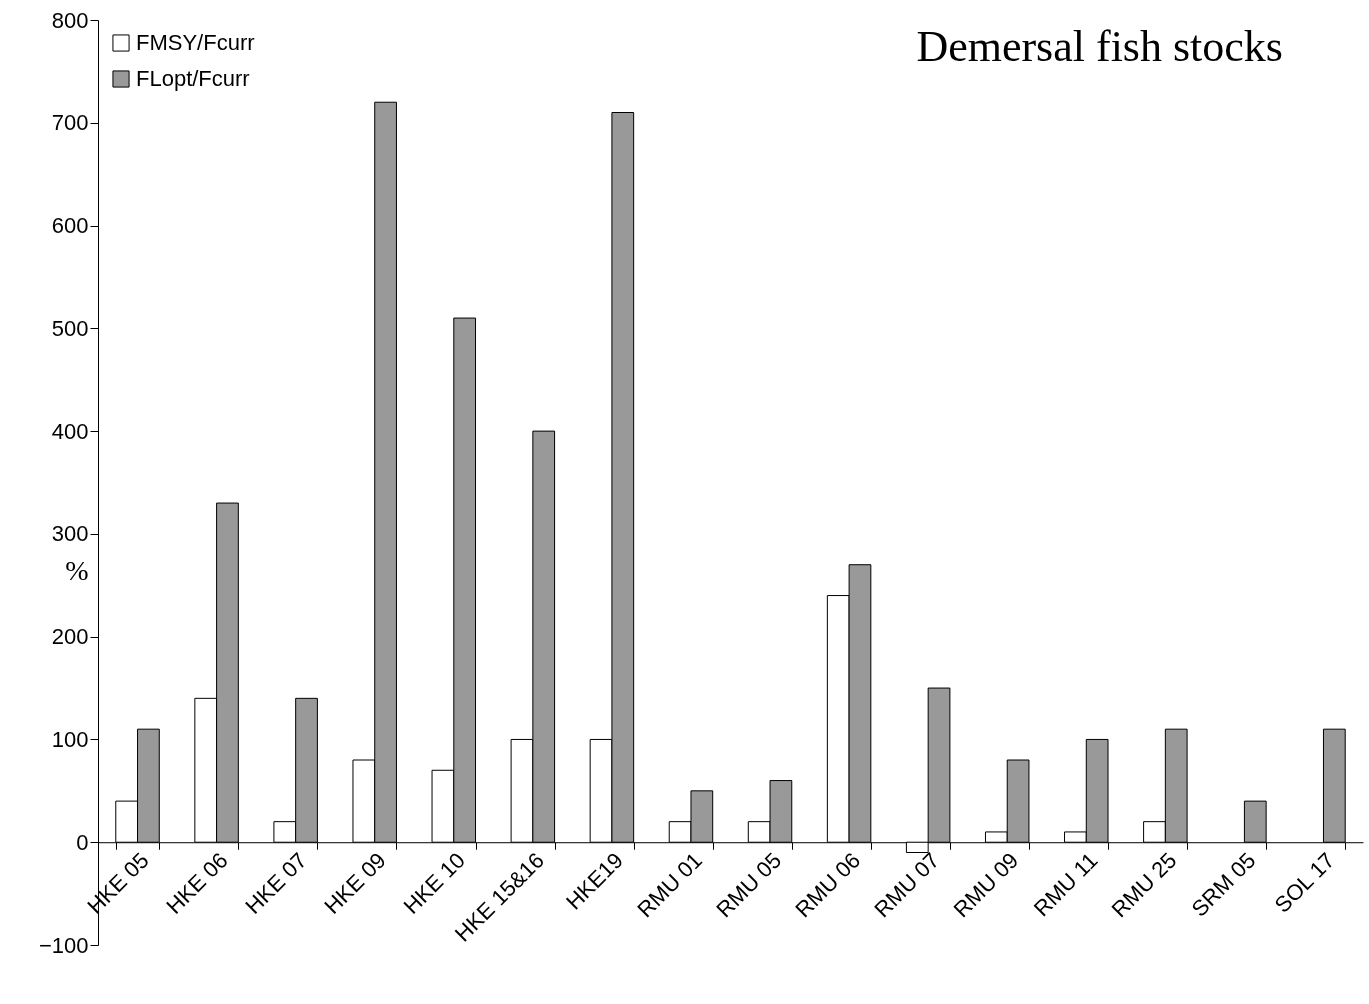 The height and width of the screenshot is (1004, 1369). Describe the element at coordinates (70, 123) in the screenshot. I see `y-tick-label: 700` at that location.